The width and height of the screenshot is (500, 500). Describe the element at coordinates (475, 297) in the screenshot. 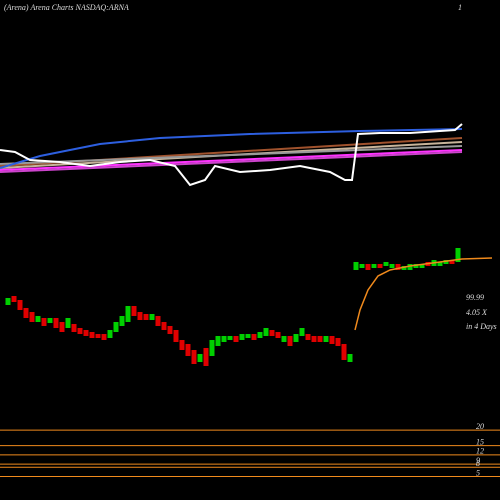

I see `annotation: 99.99` at that location.